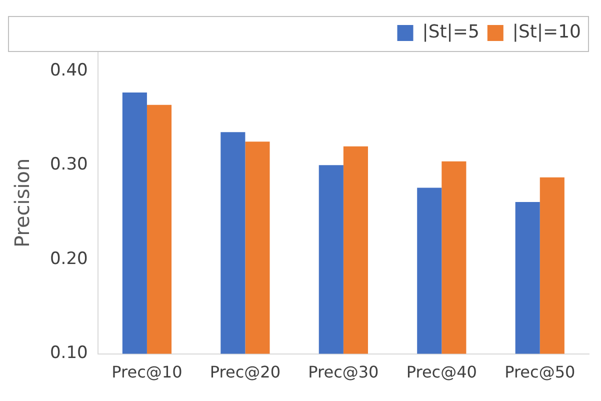 This screenshot has height=401, width=601. Describe the element at coordinates (147, 372) in the screenshot. I see `x-tick-label: Prec@10` at that location.